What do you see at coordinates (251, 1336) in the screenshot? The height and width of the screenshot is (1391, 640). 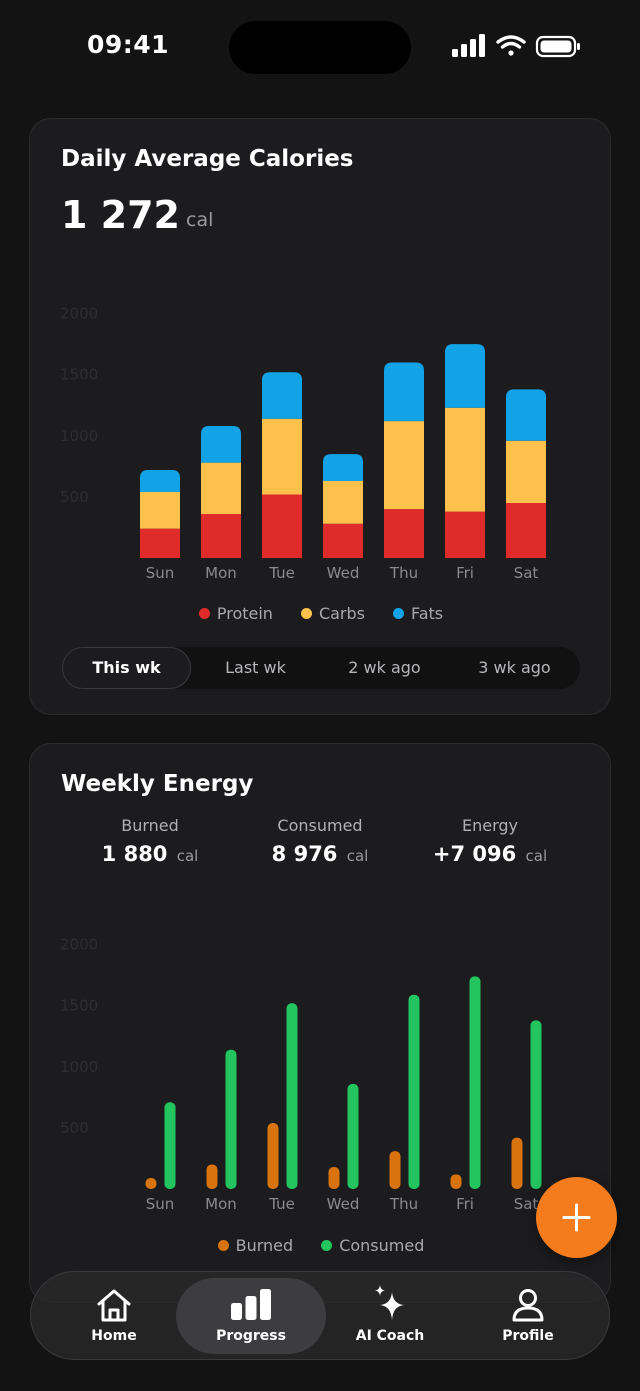 I see `tab-label: Progress` at bounding box center [251, 1336].